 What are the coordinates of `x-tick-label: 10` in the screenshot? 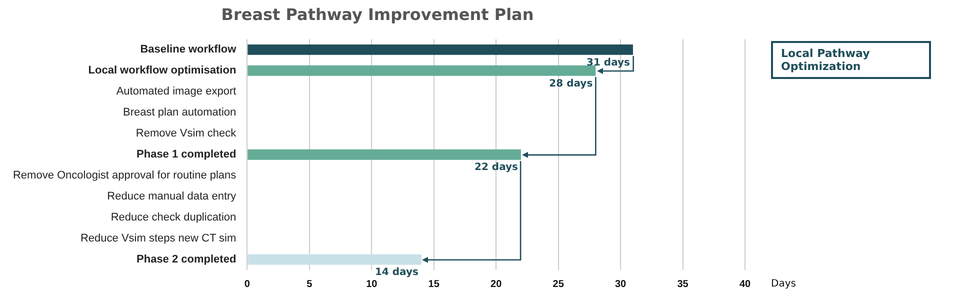 It's located at (372, 284).